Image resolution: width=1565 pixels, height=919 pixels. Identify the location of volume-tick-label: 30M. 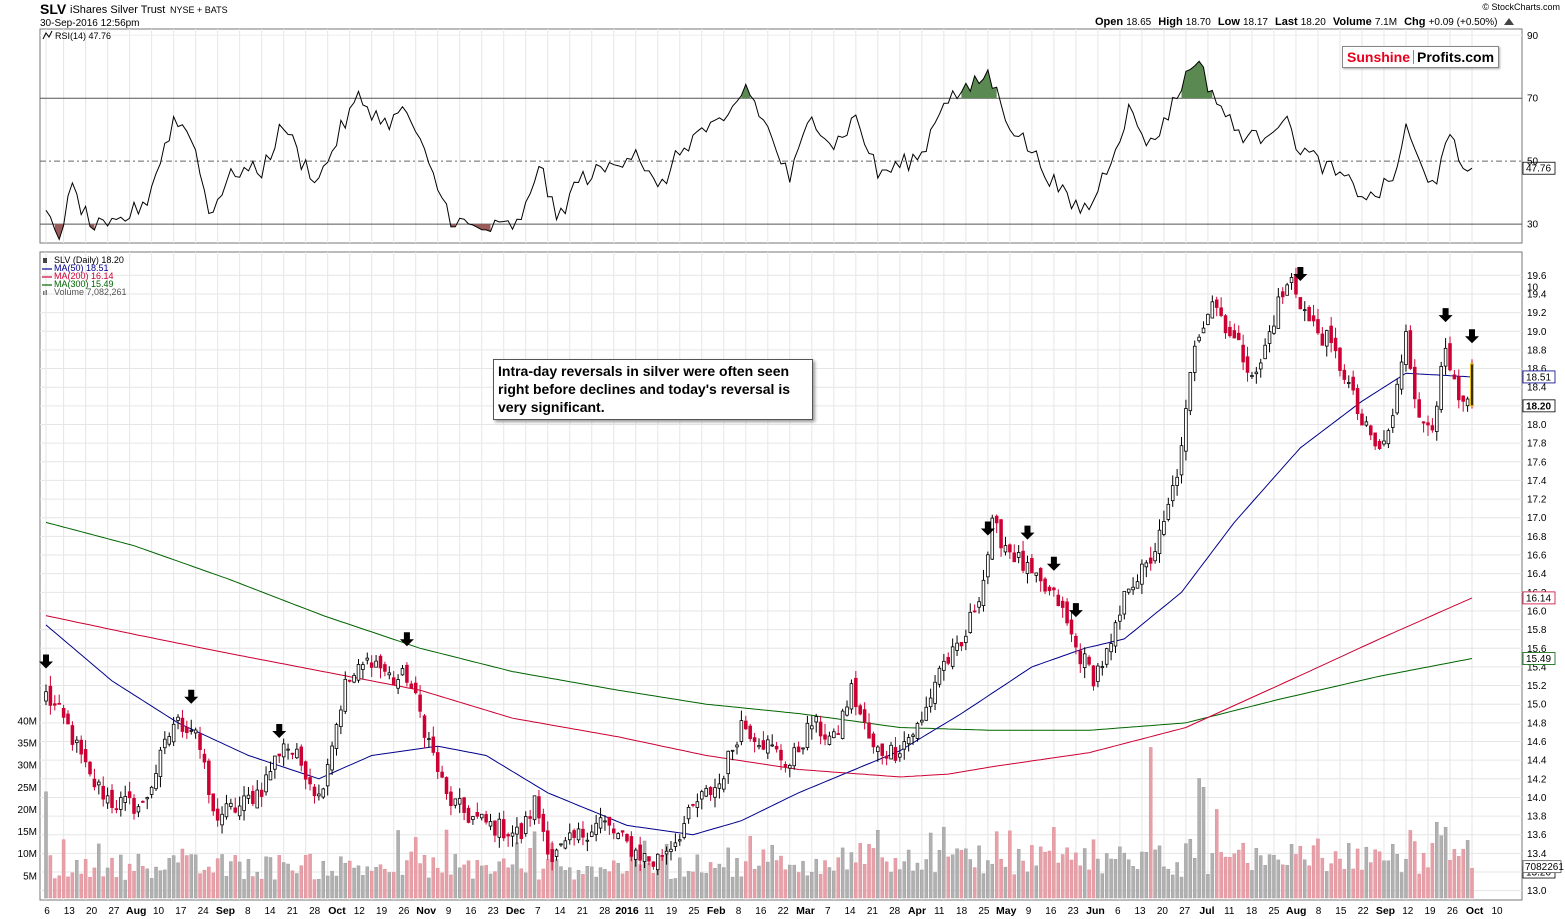
(27, 766).